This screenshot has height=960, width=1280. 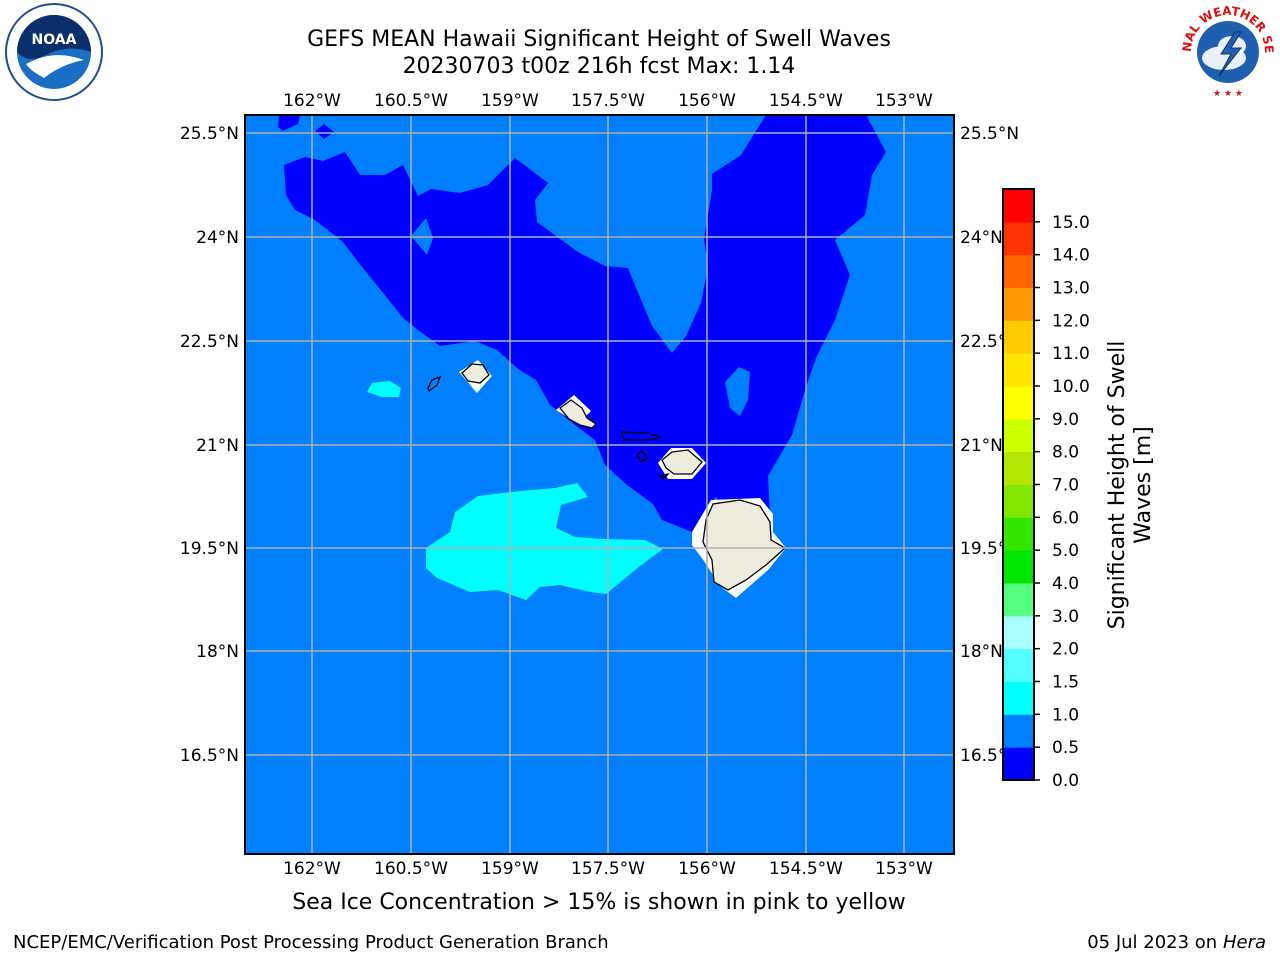 I want to click on colorbar-tick-label: 15.0, so click(x=1071, y=223).